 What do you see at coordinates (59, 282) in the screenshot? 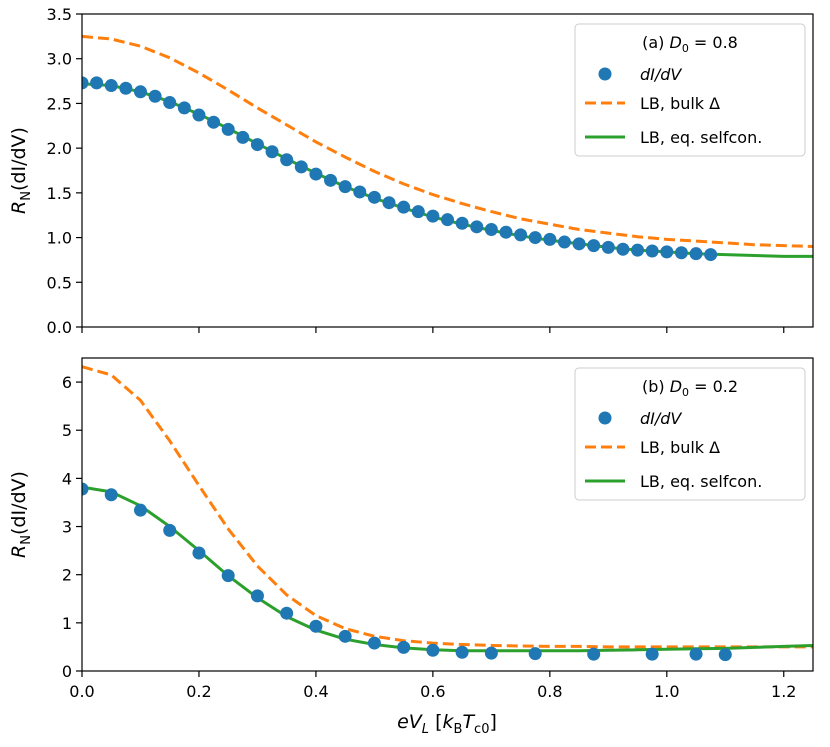
I see `y-tick-label-a-1: 0.5` at bounding box center [59, 282].